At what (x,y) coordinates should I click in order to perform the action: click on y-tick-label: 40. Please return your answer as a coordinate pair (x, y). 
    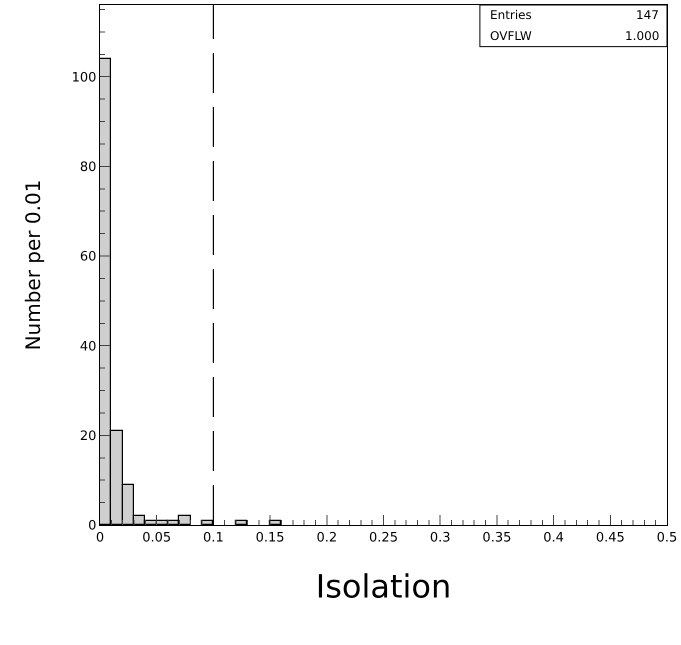
    Looking at the image, I should click on (88, 346).